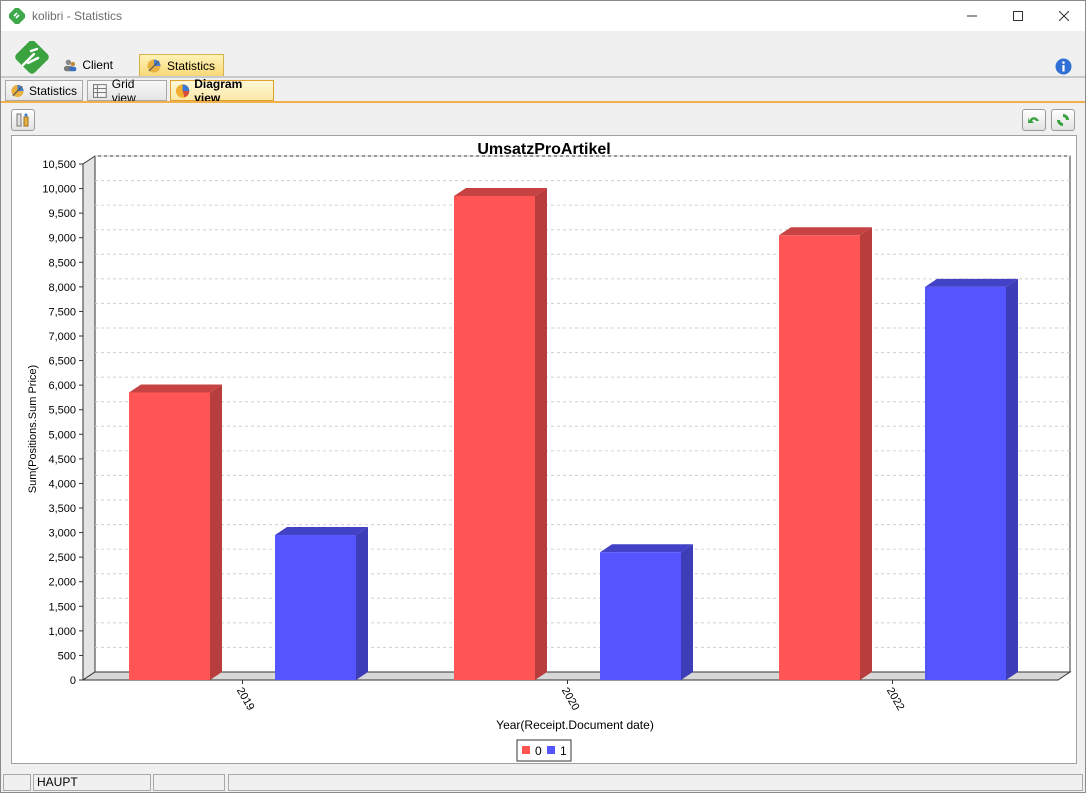 The height and width of the screenshot is (793, 1086). What do you see at coordinates (33, 429) in the screenshot?
I see `y-axis-label: Sum(Positions.Sum Price)` at bounding box center [33, 429].